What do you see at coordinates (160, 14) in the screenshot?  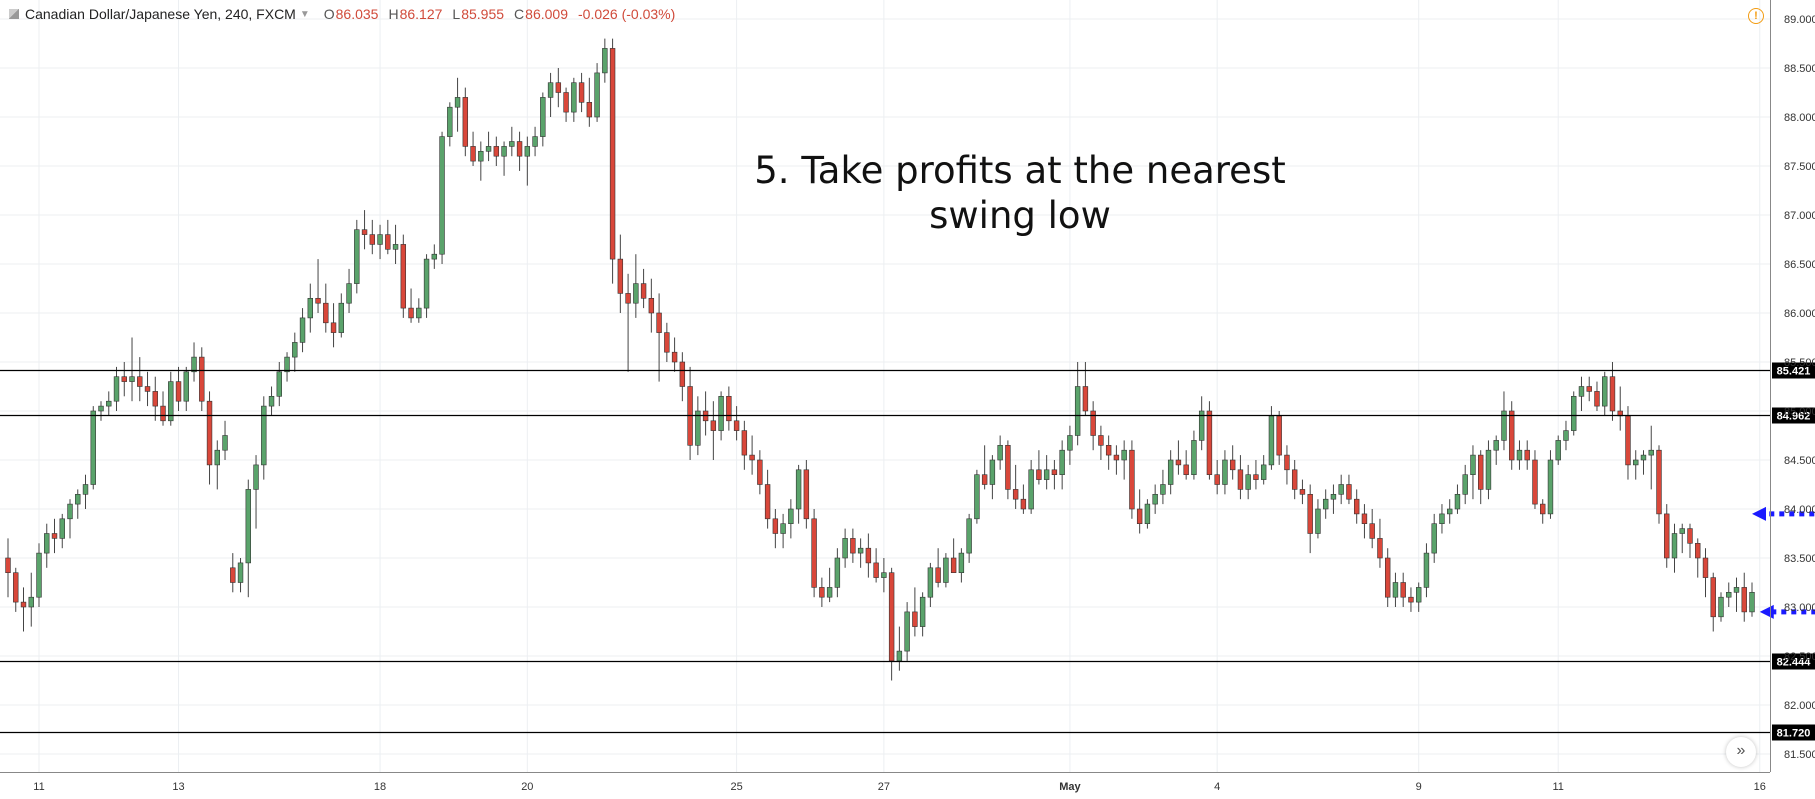 I see `symbol-title: Canadian Dollar/Japanese Yen, 240, FXCM` at bounding box center [160, 14].